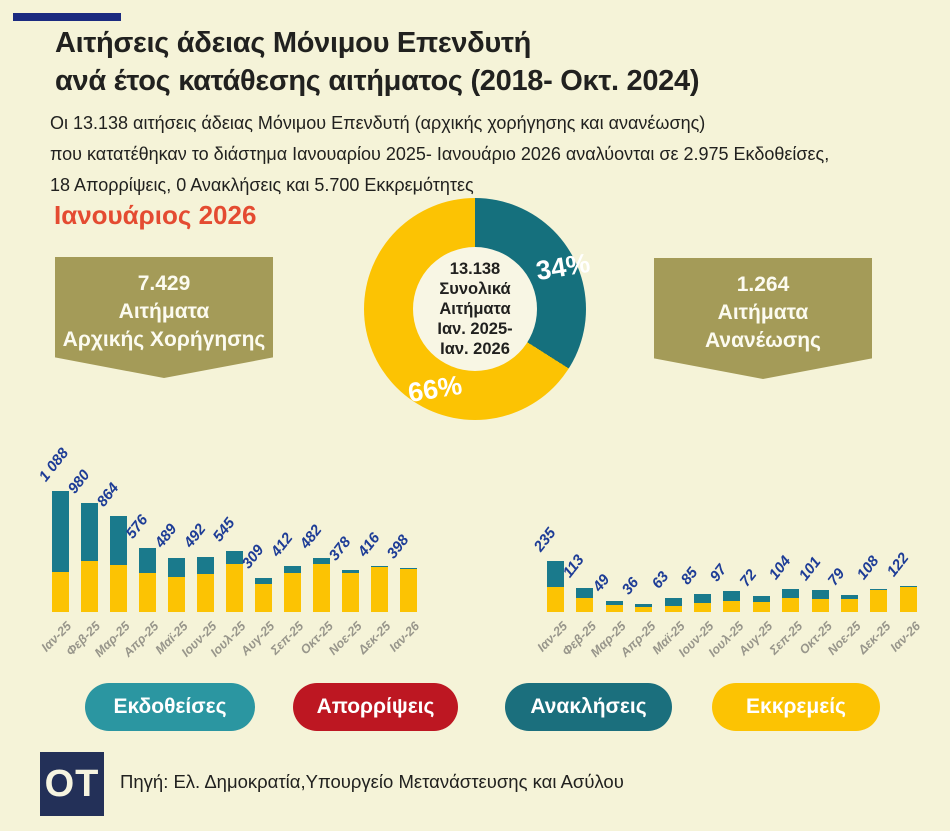 The image size is (950, 831). Describe the element at coordinates (562, 267) in the screenshot. I see `donut-label-issued-pct: 34%` at that location.